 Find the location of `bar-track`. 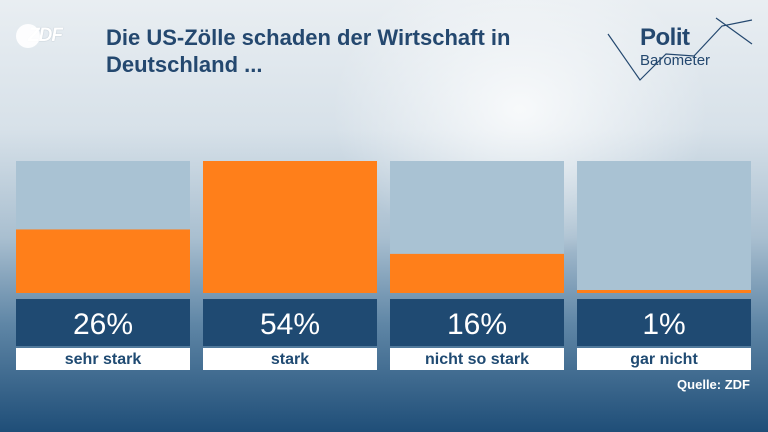

bar-track is located at coordinates (664, 227).